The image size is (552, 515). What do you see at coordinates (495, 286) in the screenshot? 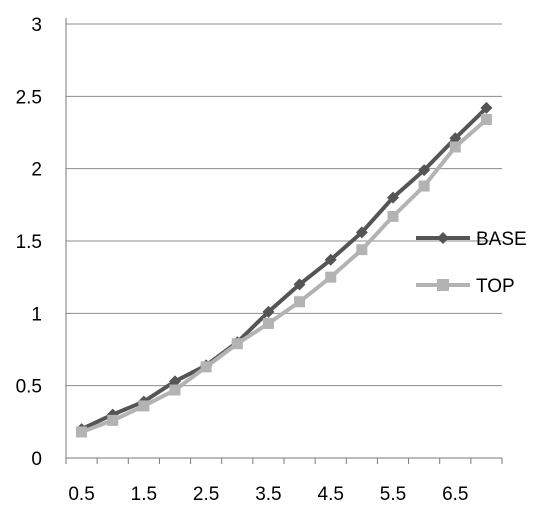
I see `legend-label-top: TOP` at bounding box center [495, 286].